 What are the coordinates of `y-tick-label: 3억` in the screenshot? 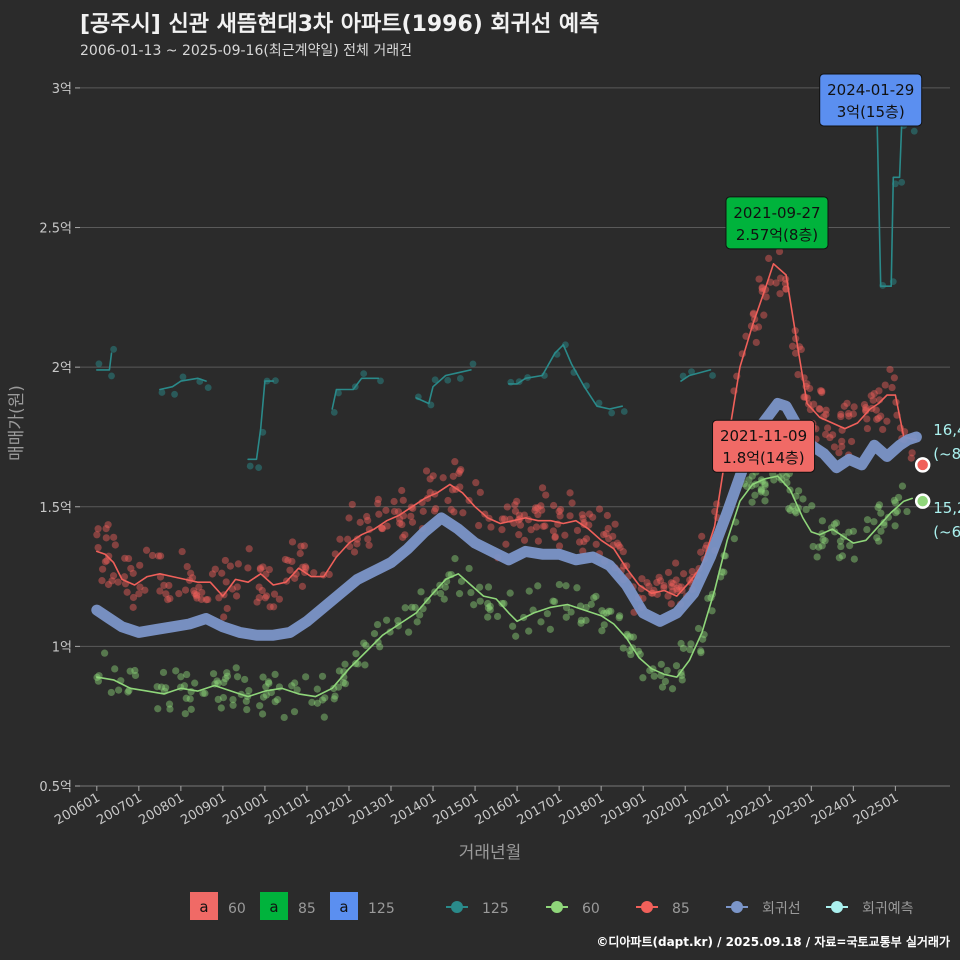 It's located at (62, 89).